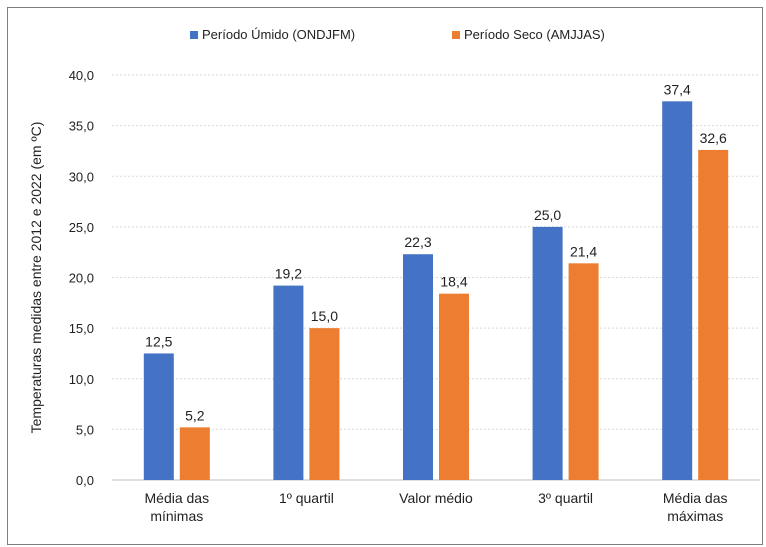 This screenshot has width=766, height=547. I want to click on data-label: 19,2, so click(288, 274).